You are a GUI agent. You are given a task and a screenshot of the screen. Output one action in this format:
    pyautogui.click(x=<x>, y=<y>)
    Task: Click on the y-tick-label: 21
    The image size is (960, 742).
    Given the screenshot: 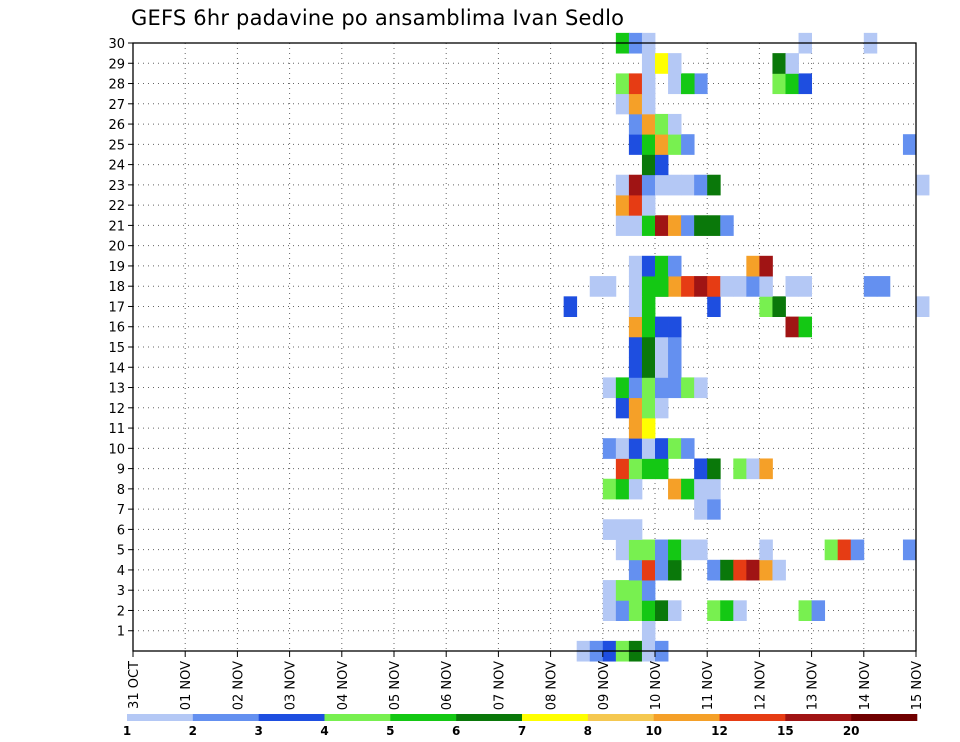 What is the action you would take?
    pyautogui.click(x=116, y=226)
    